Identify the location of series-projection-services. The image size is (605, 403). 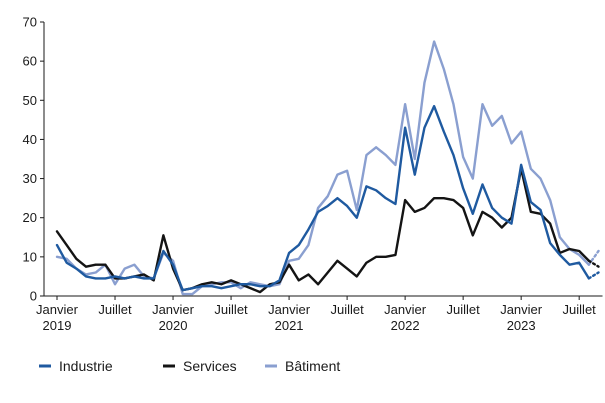
(593, 263).